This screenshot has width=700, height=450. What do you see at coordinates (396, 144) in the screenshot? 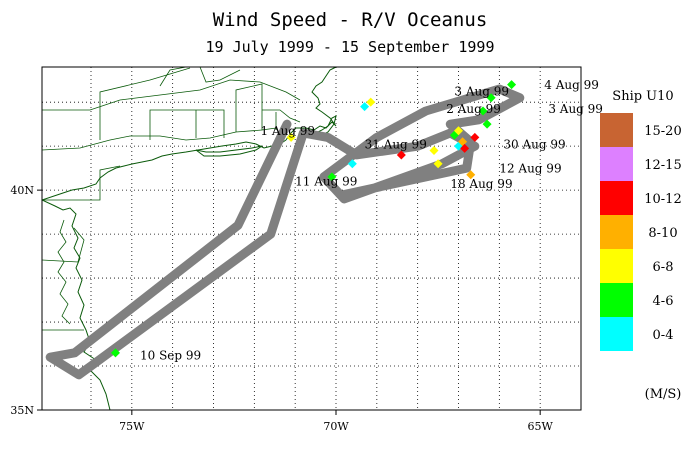
I see `date-label: 31 Aug 99` at bounding box center [396, 144].